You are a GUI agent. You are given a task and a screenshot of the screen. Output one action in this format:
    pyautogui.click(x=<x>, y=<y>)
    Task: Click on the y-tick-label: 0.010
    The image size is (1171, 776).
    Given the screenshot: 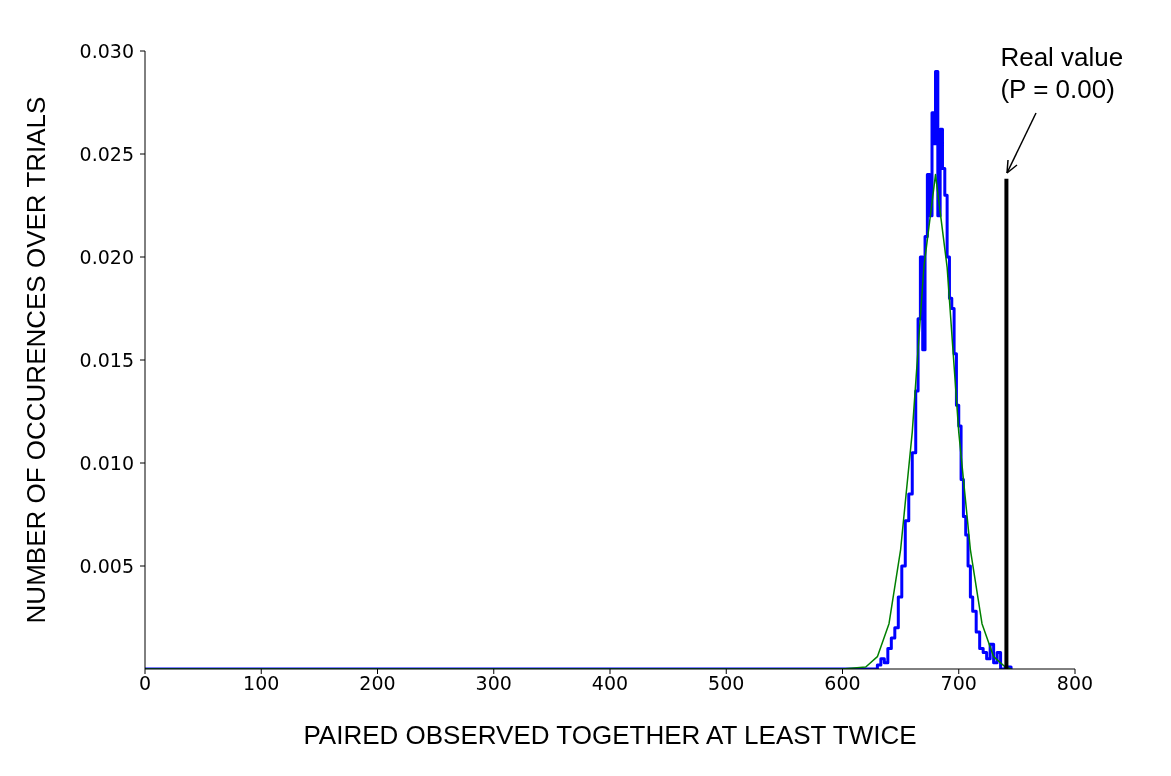 What is the action you would take?
    pyautogui.click(x=106, y=462)
    